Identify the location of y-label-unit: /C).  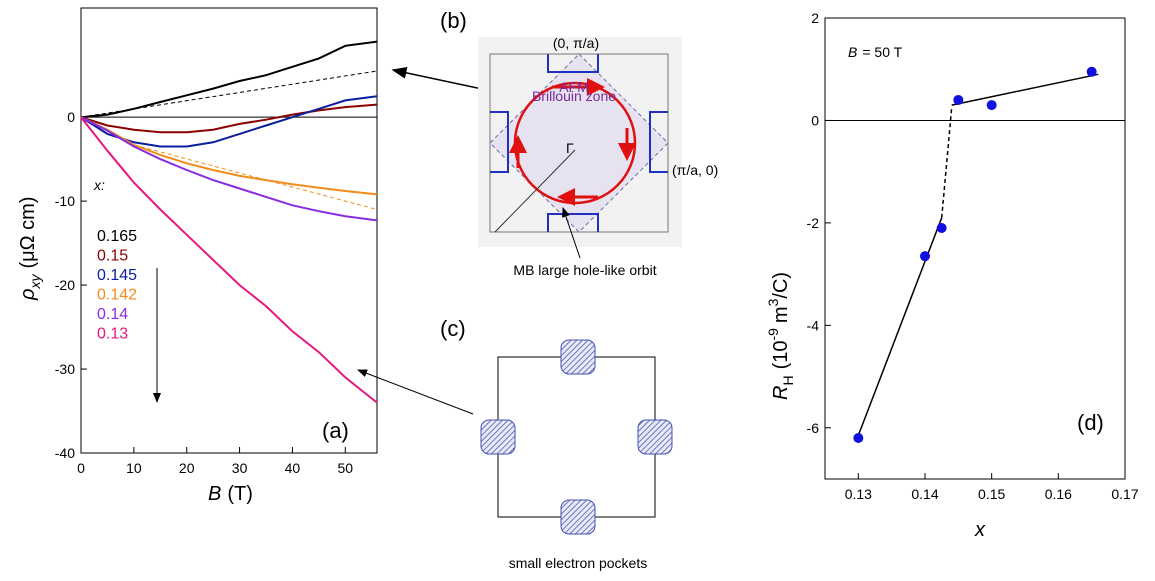
(781, 285).